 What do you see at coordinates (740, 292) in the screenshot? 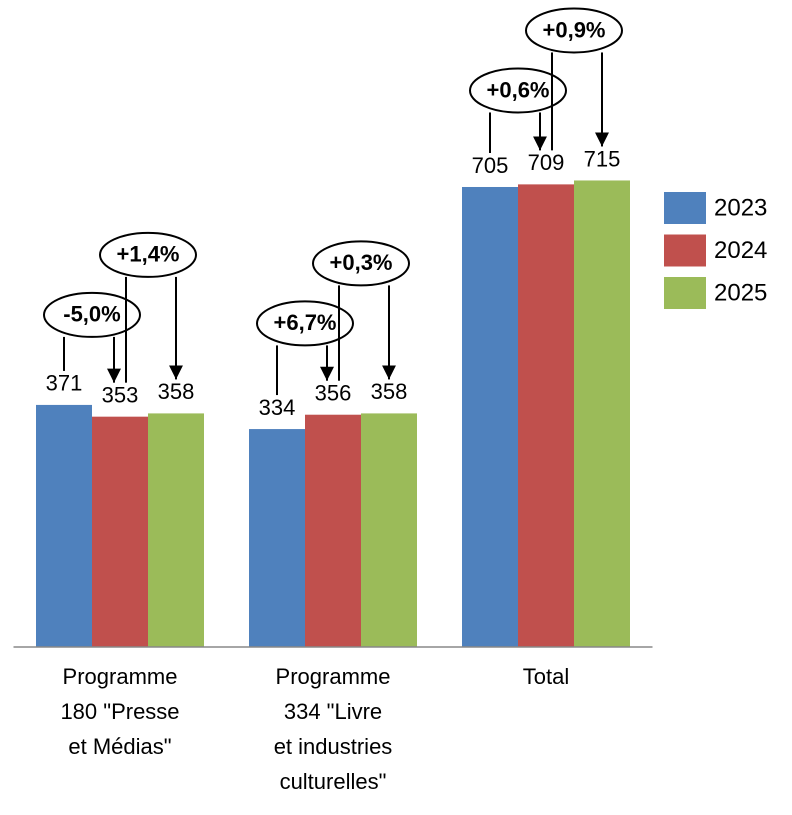
I see `legend-label: 2025` at bounding box center [740, 292].